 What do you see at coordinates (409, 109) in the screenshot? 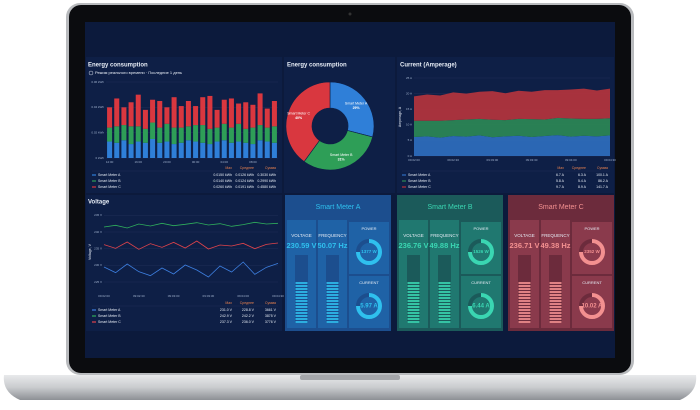
I see `y-tick-label: 15 A` at bounding box center [409, 109].